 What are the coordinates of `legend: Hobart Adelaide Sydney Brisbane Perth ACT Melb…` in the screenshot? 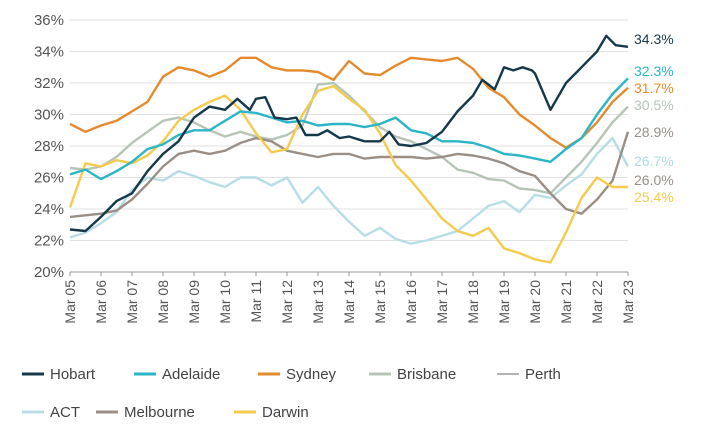 It's located at (291, 393).